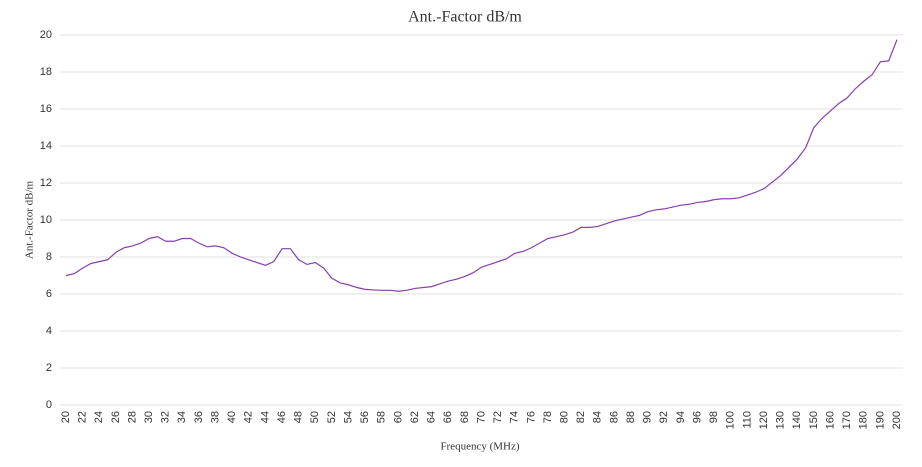 This screenshot has width=922, height=467. Describe the element at coordinates (46, 109) in the screenshot. I see `y-tick-label: 16` at that location.